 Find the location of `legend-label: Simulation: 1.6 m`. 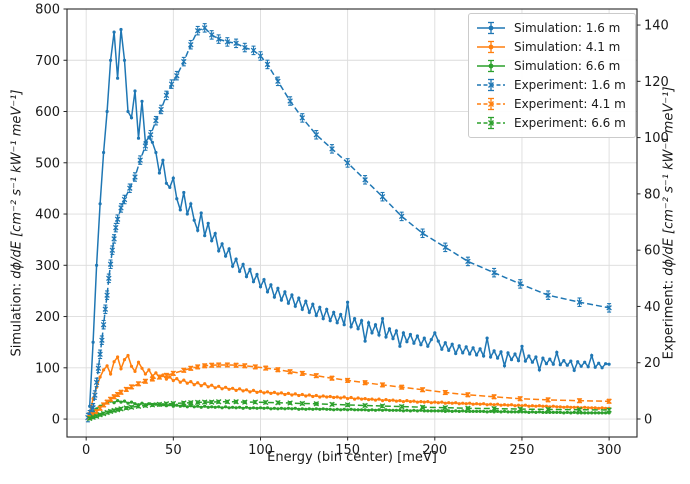

legend-label: Simulation: 1.6 m is located at coordinates (567, 28).